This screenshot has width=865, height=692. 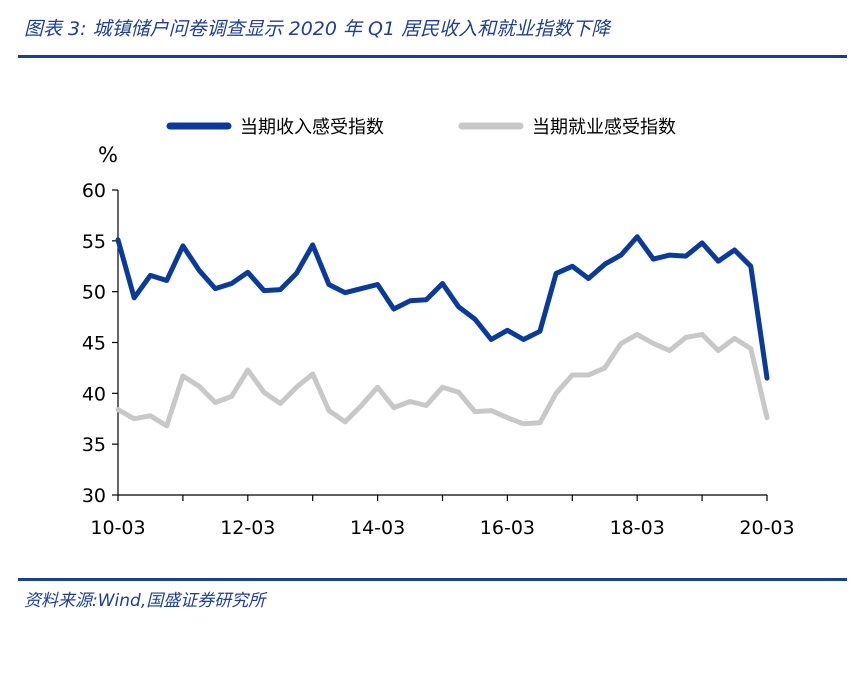 What do you see at coordinates (507, 528) in the screenshot?
I see `x-tick-label: 16-03` at bounding box center [507, 528].